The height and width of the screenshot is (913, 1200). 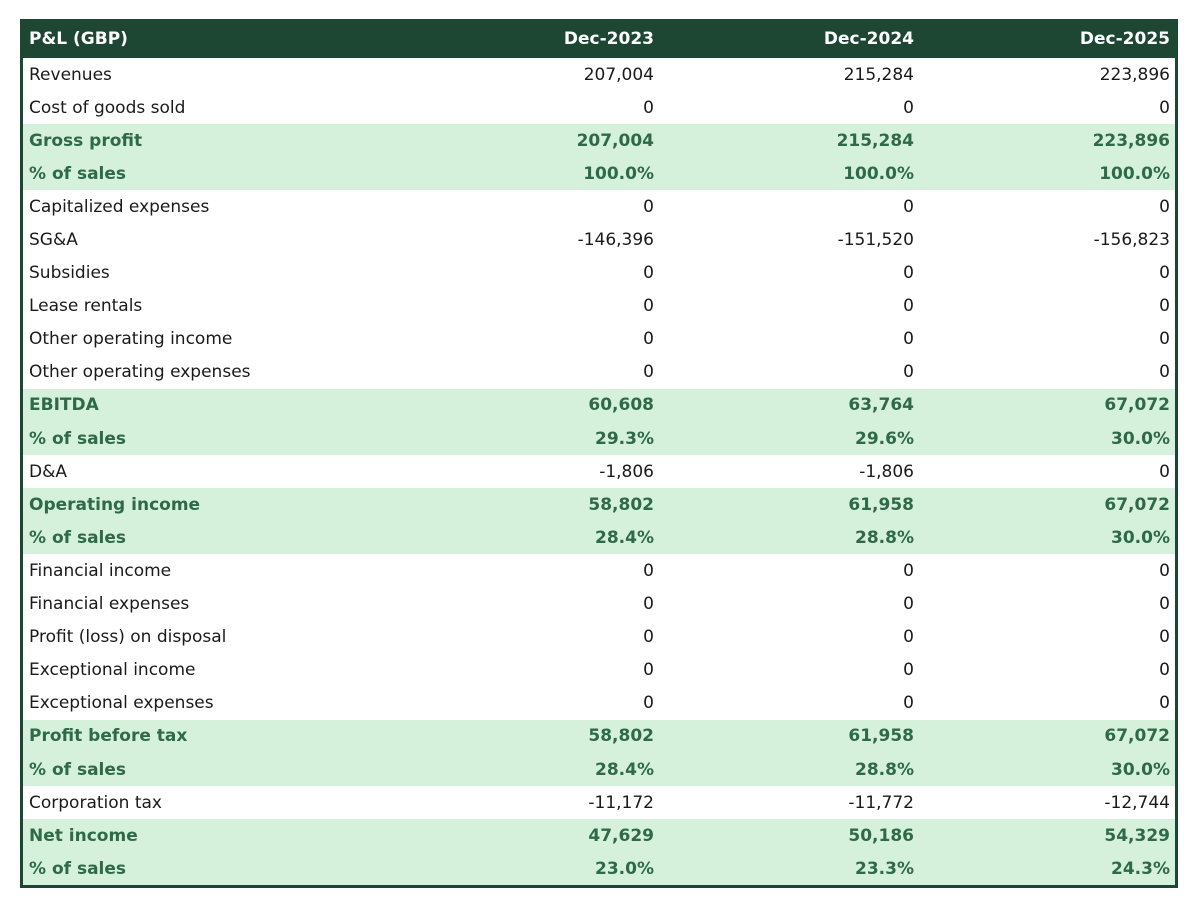 What do you see at coordinates (107, 107) in the screenshot?
I see `row-label: Cost of goods sold` at bounding box center [107, 107].